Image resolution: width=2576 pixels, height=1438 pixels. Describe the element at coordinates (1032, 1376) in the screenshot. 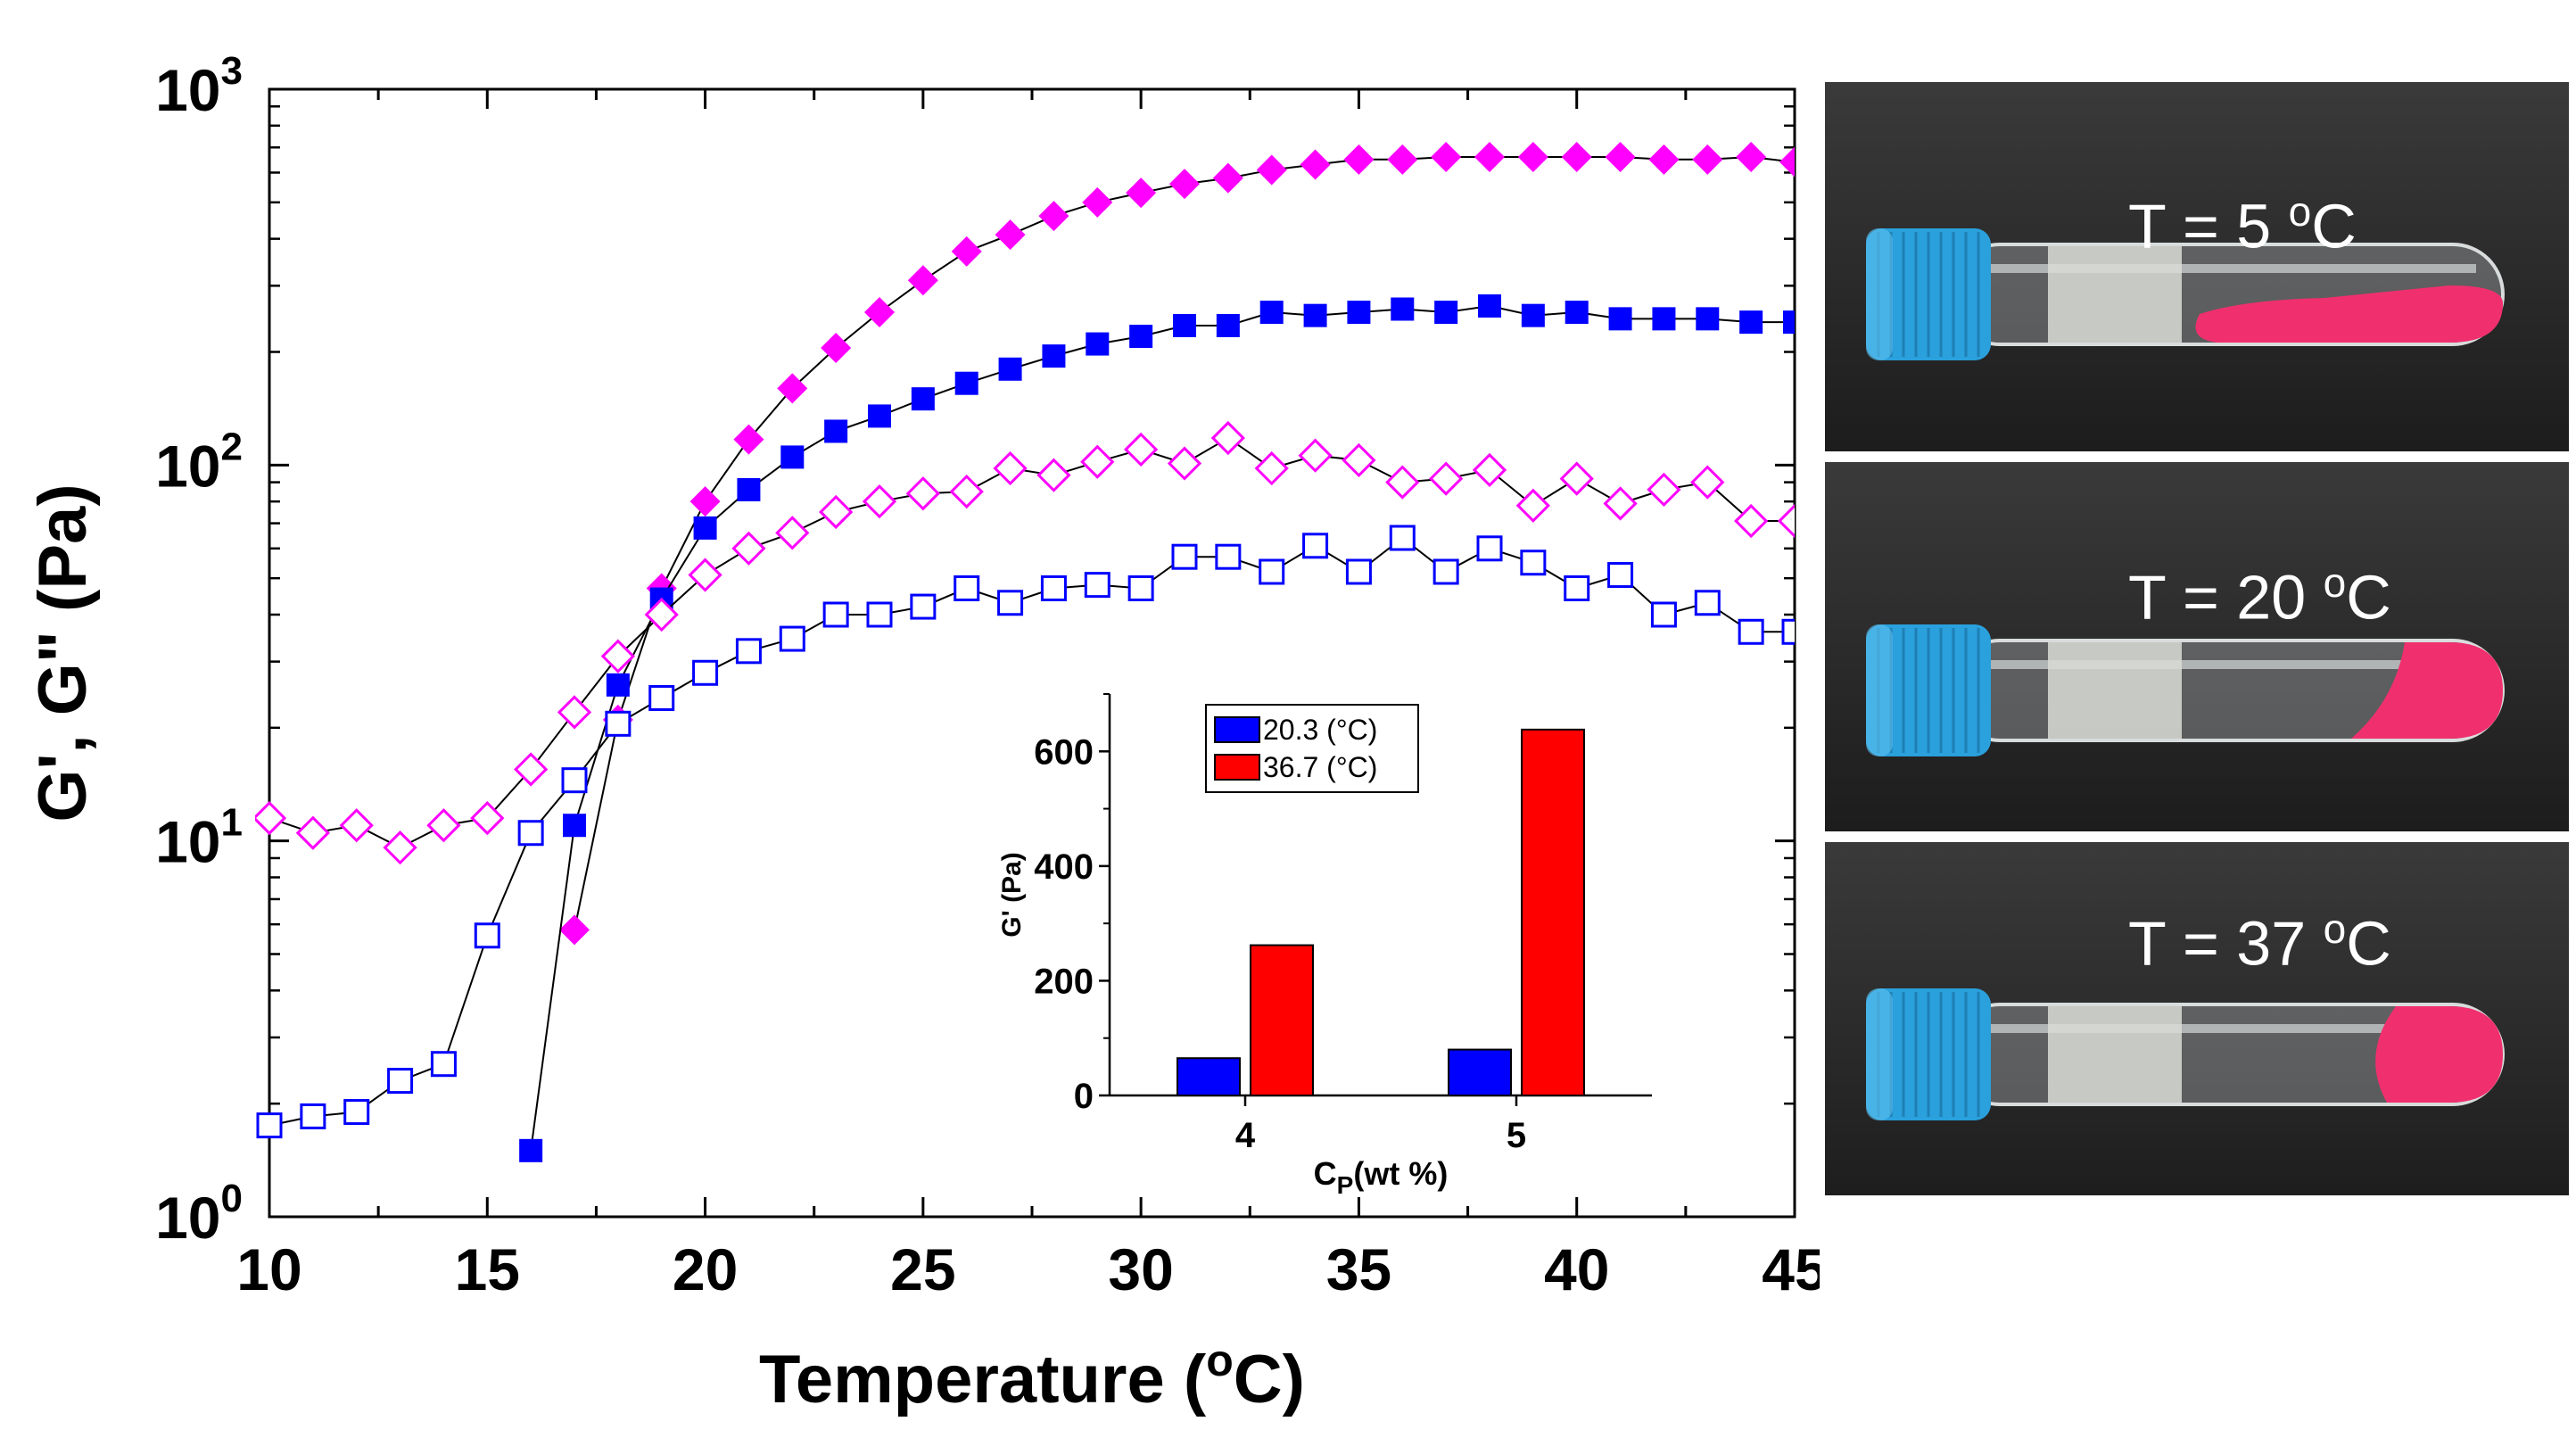

I see `x-axis-label: Temperature (oC)` at that location.